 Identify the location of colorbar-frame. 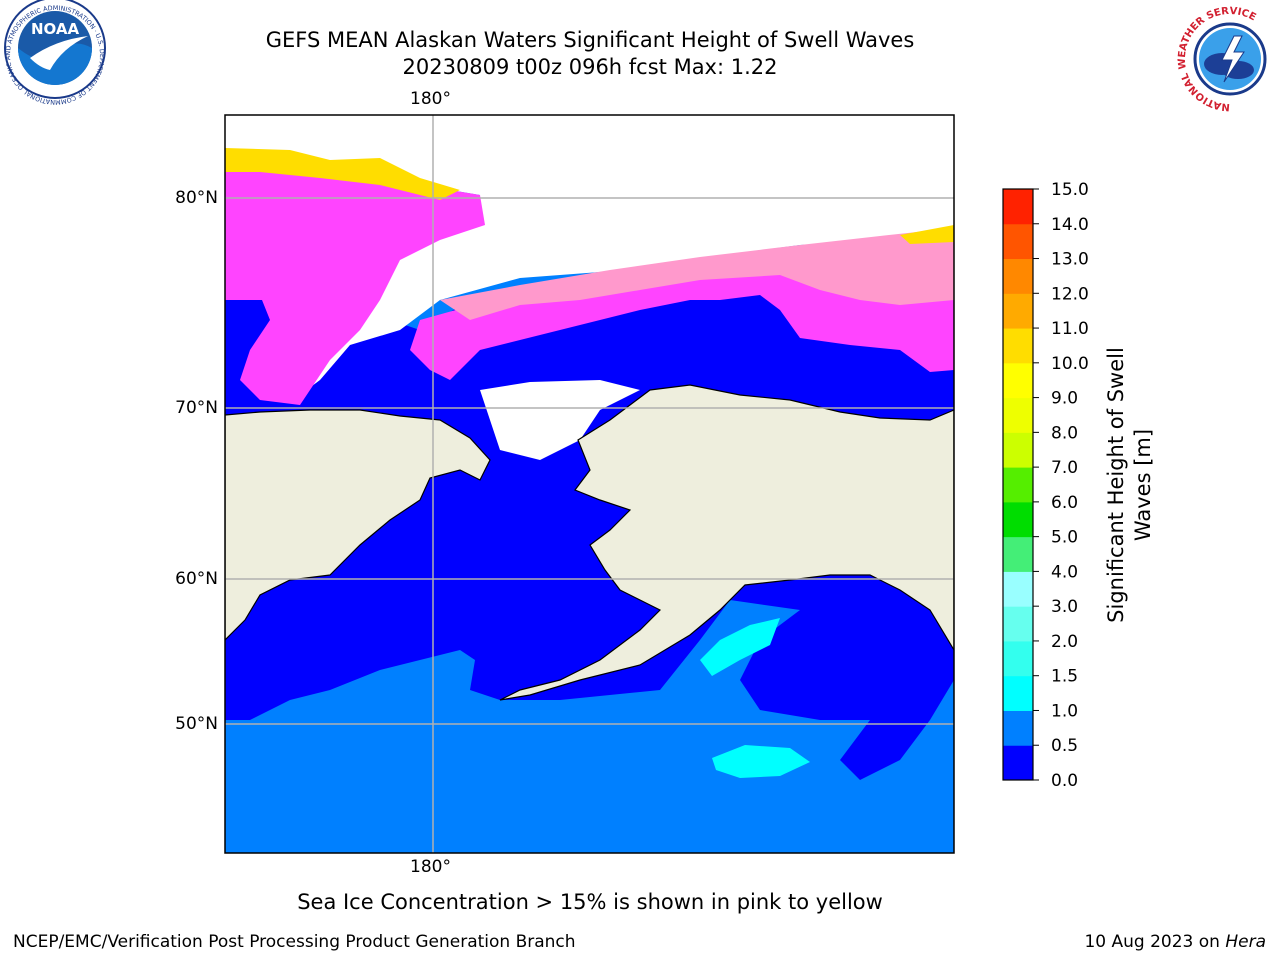
(1018, 484).